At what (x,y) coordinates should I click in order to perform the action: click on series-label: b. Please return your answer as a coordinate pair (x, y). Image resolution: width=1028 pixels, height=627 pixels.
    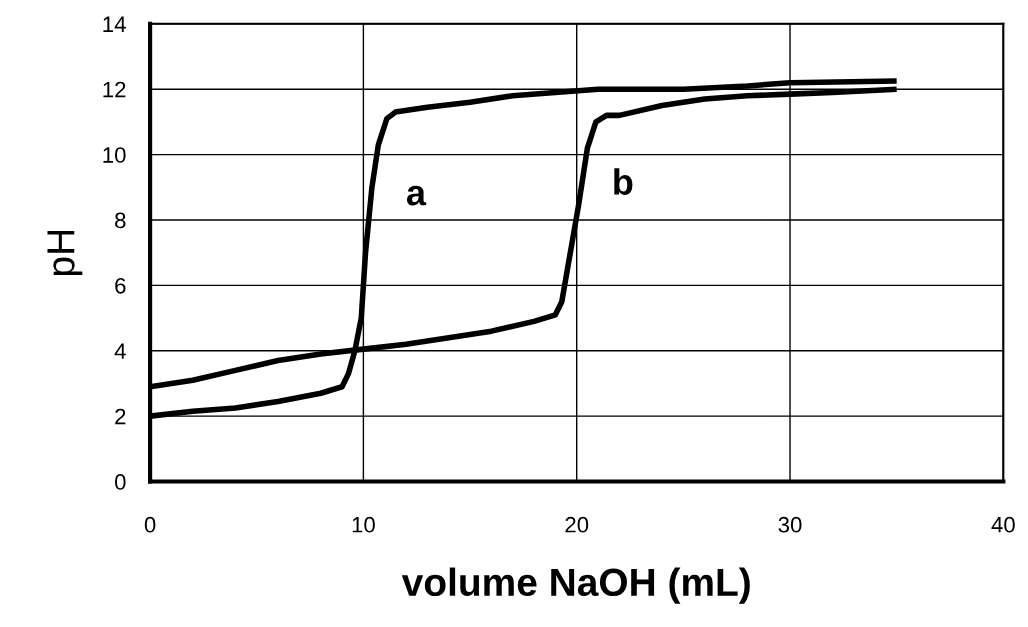
    Looking at the image, I should click on (623, 181).